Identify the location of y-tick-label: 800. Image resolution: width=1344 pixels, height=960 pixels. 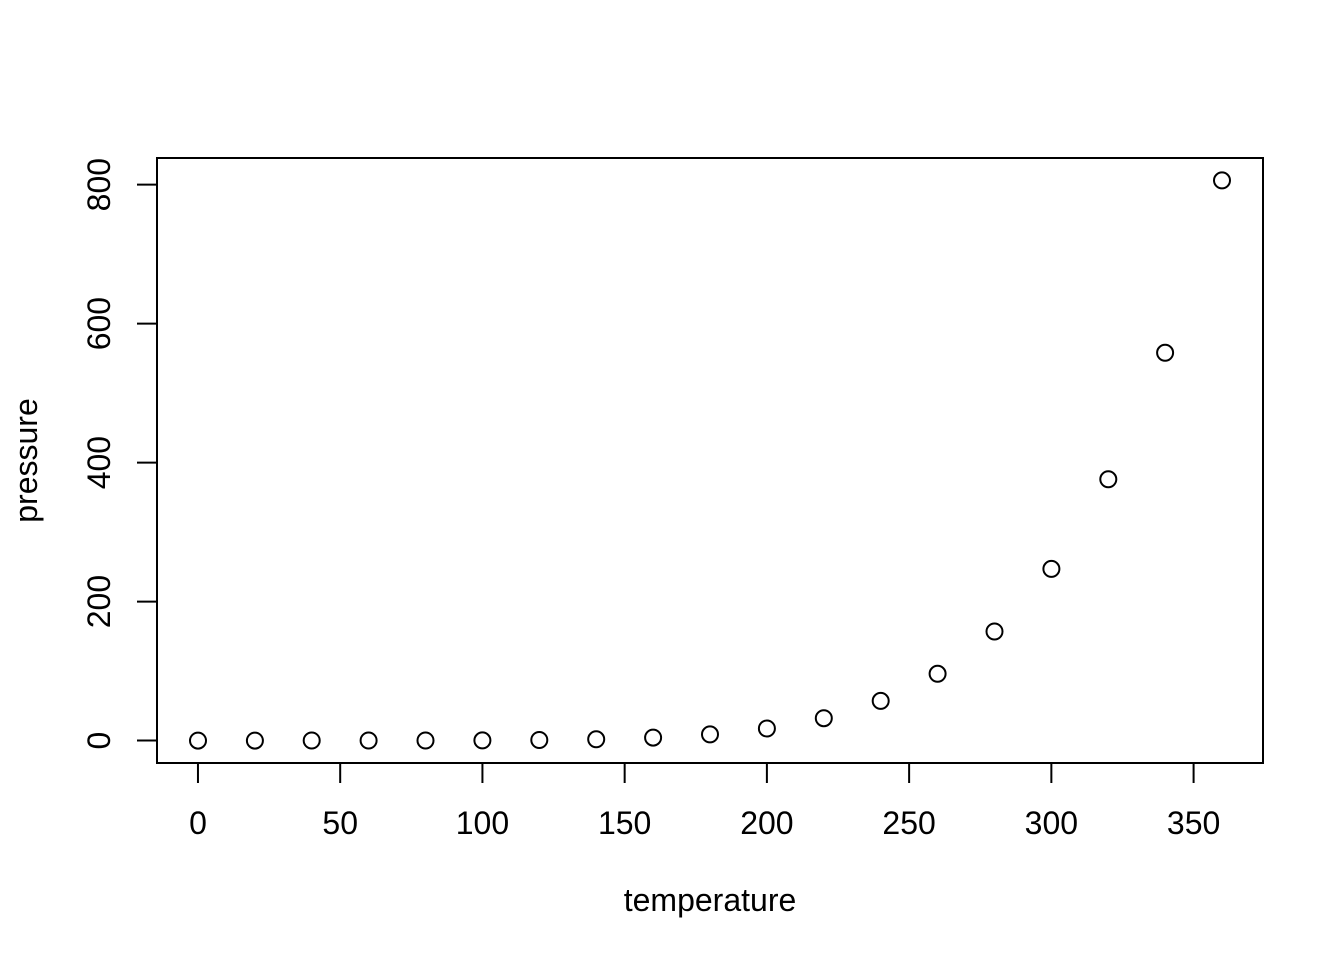
(99, 184).